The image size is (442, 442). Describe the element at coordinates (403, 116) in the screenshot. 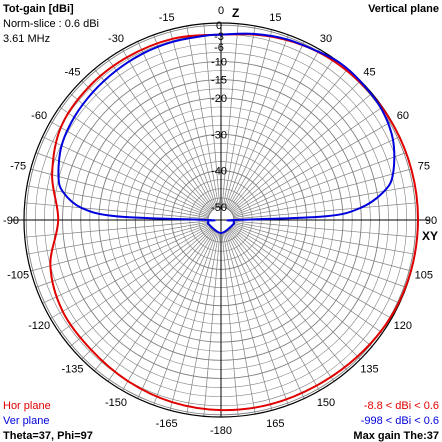

I see `angle-tick-label: 60` at that location.